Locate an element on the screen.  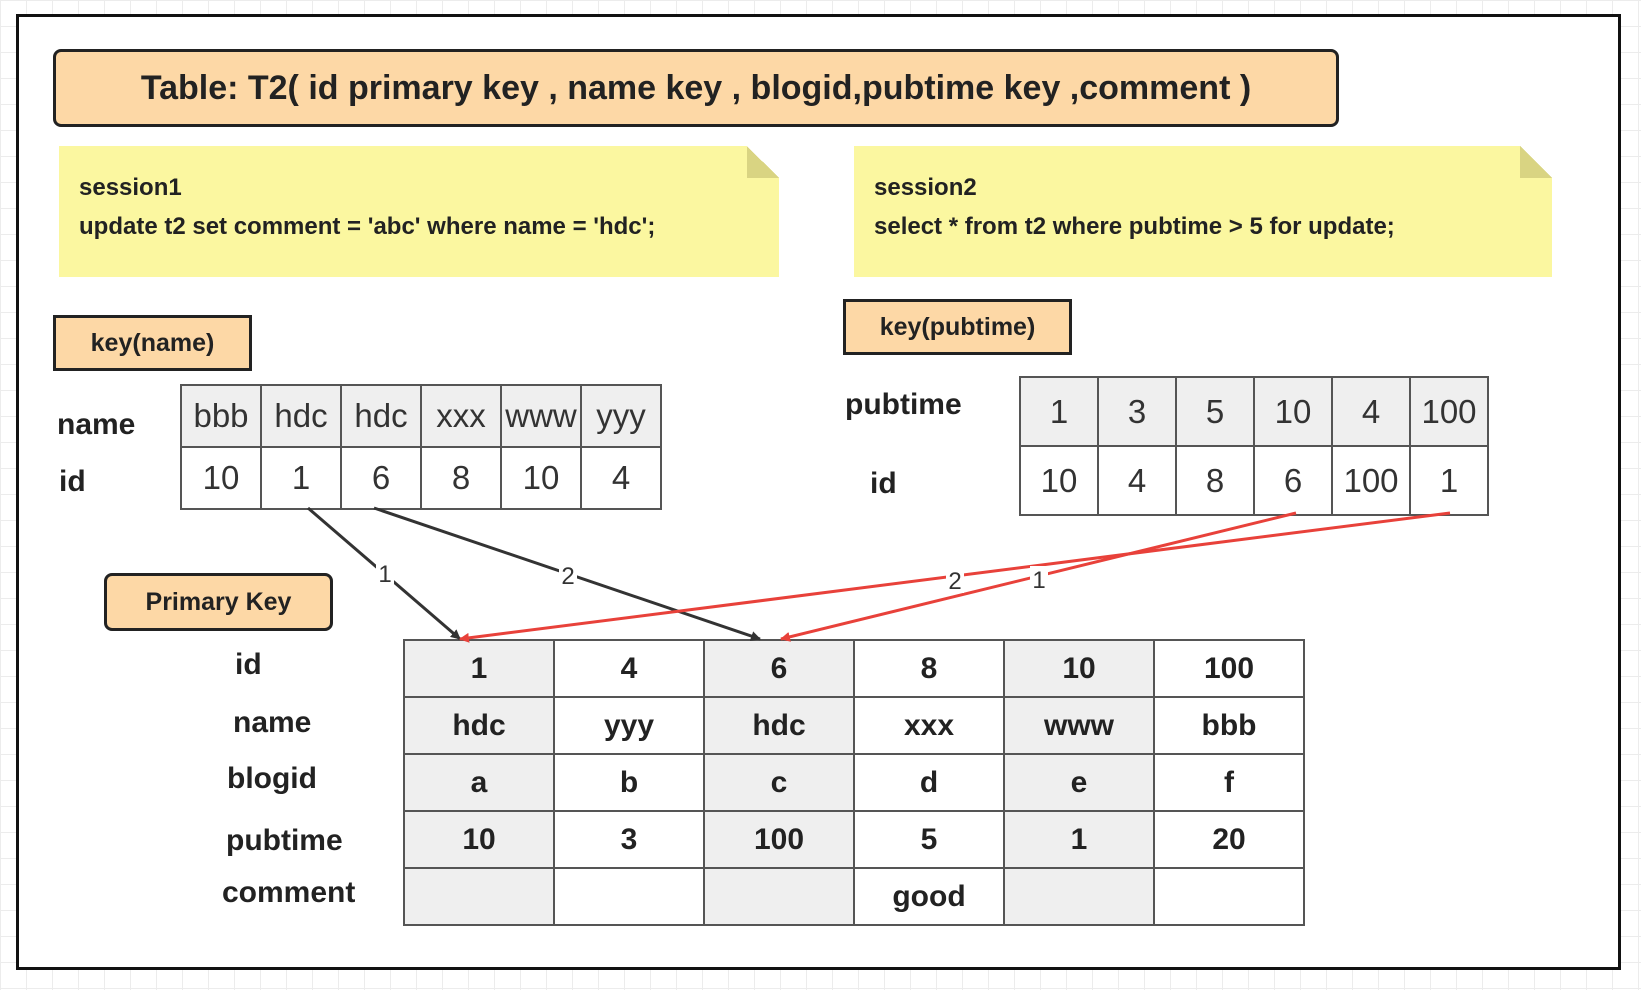
key-name-row-label-name: name is located at coordinates (96, 424).